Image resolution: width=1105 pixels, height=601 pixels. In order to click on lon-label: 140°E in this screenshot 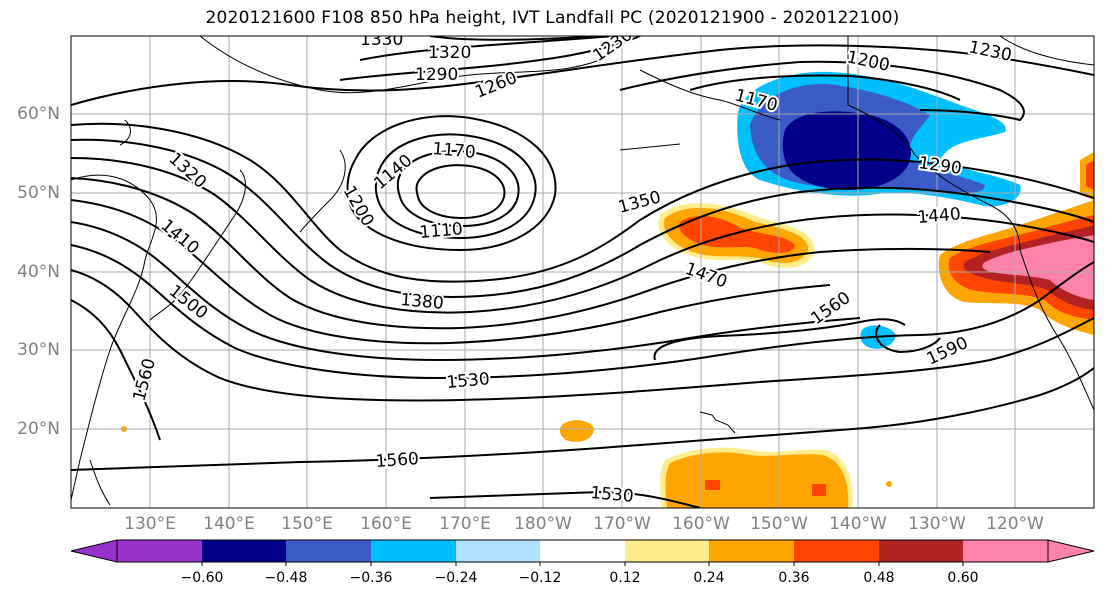, I will do `click(229, 524)`.